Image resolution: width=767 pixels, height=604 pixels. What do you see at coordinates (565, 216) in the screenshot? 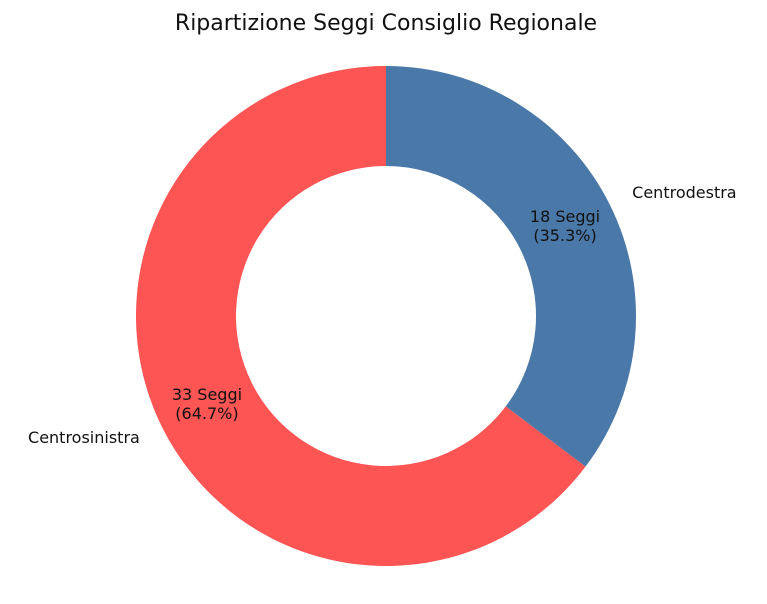
I see `value-label: 18 Seggi` at bounding box center [565, 216].